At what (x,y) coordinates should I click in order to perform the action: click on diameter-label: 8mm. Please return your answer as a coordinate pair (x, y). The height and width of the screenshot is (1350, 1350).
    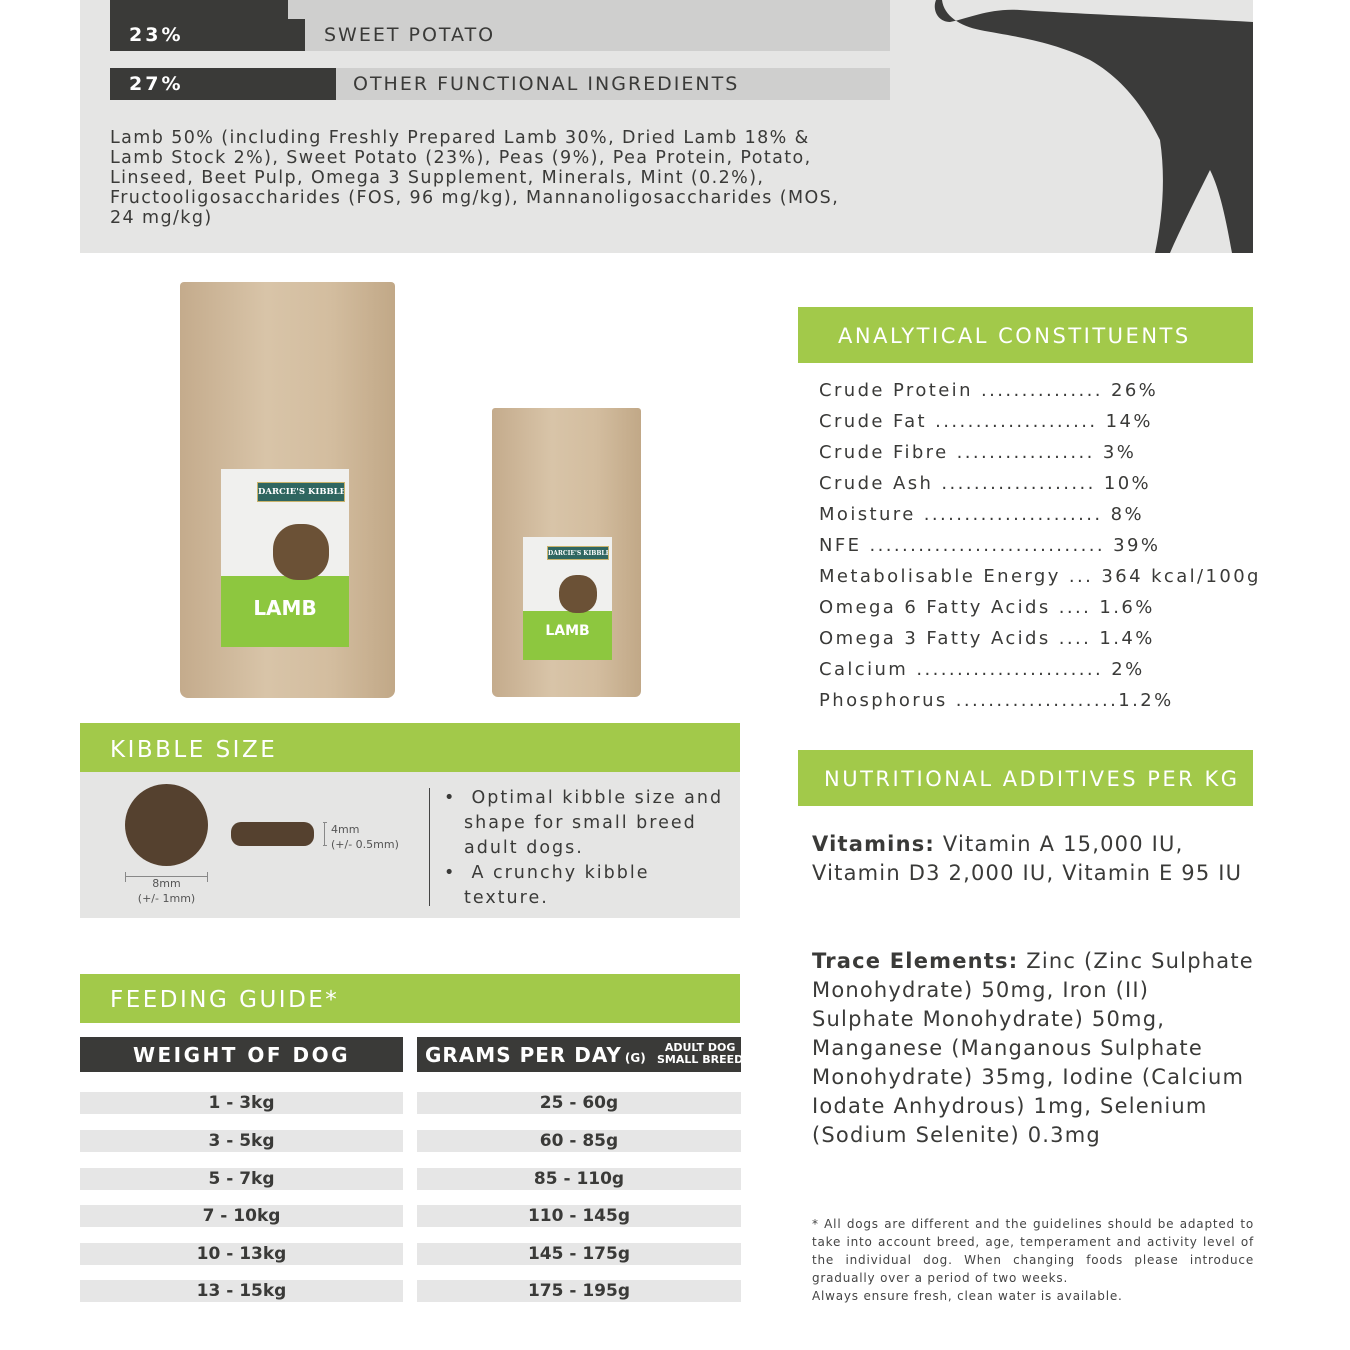
    Looking at the image, I should click on (166, 883).